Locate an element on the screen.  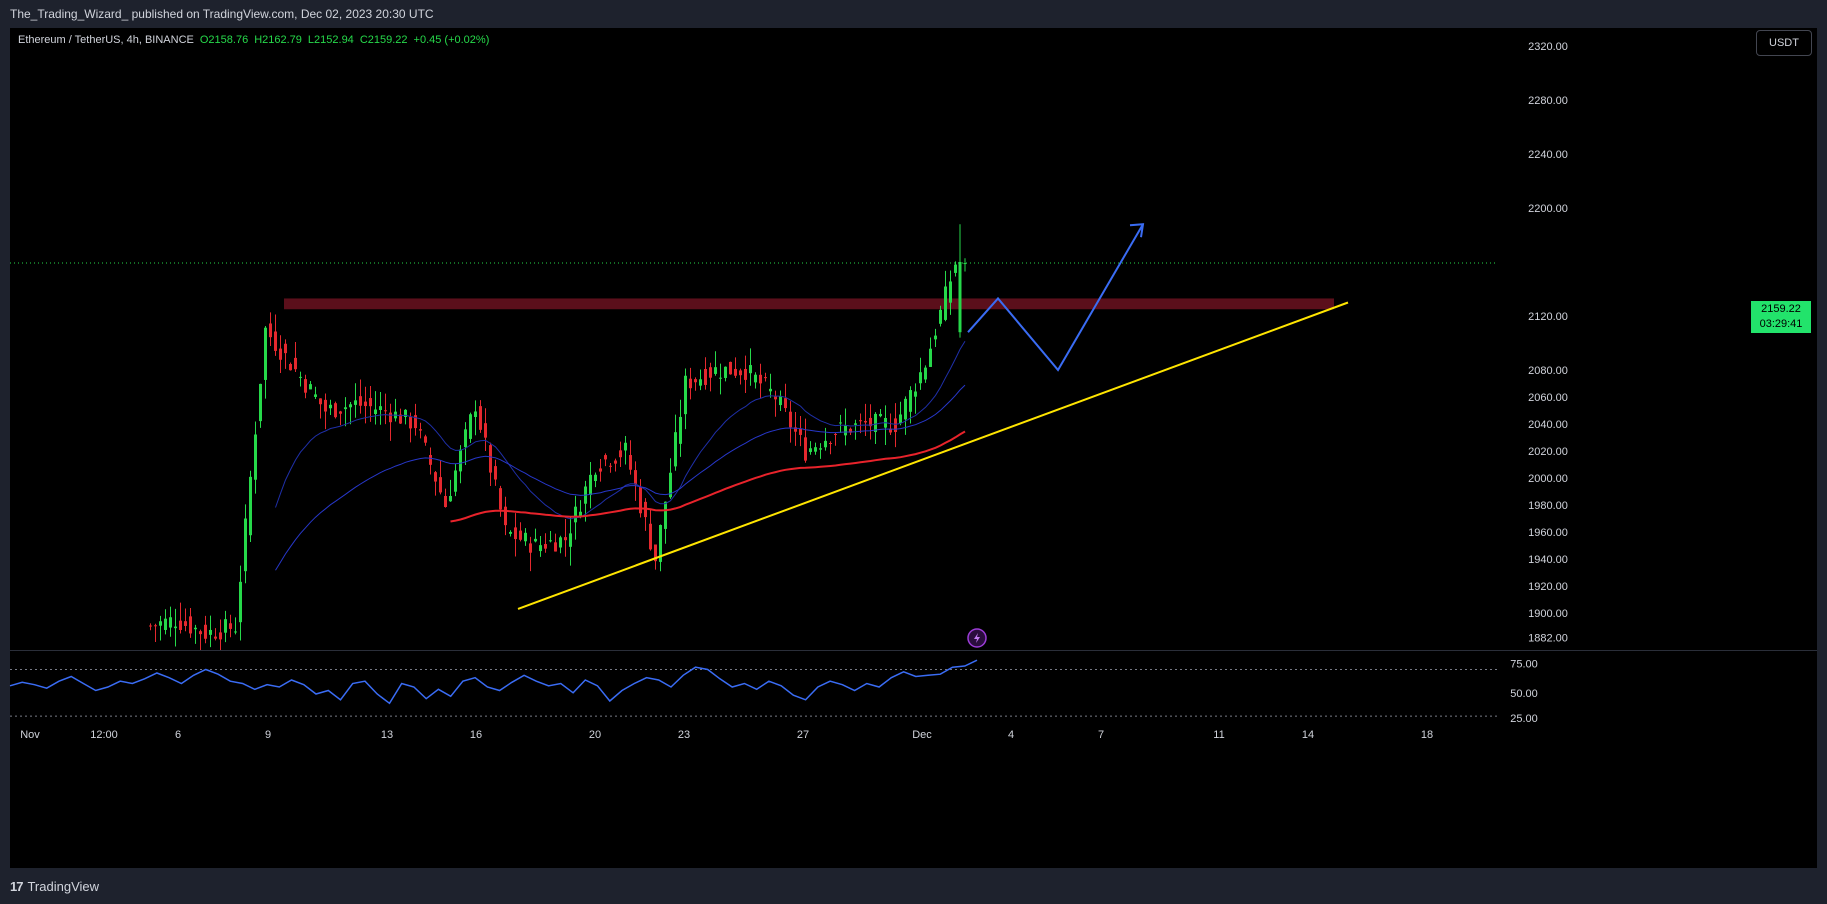
price-tick-label: 1920.00 is located at coordinates (1548, 587).